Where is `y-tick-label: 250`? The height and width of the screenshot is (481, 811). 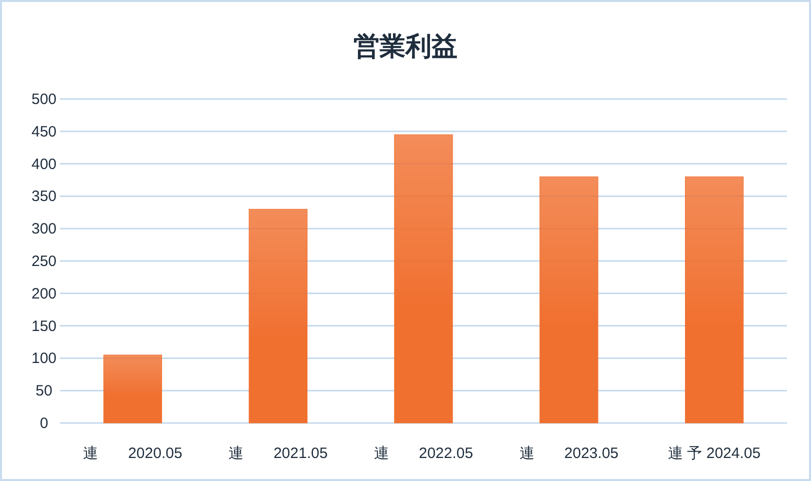 y-tick-label: 250 is located at coordinates (44, 261).